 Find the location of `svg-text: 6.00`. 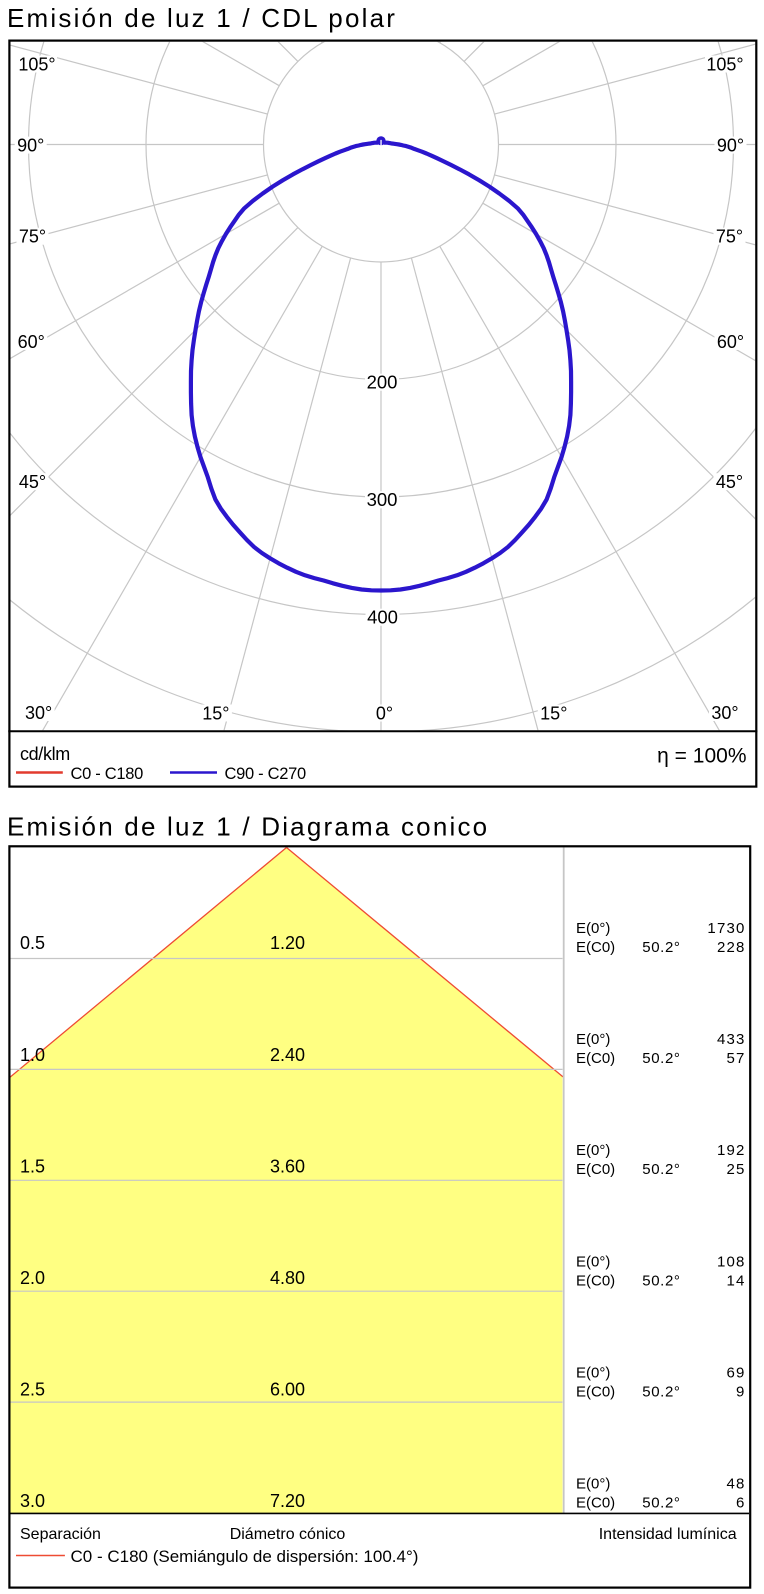

svg-text: 6.00 is located at coordinates (287, 1390).